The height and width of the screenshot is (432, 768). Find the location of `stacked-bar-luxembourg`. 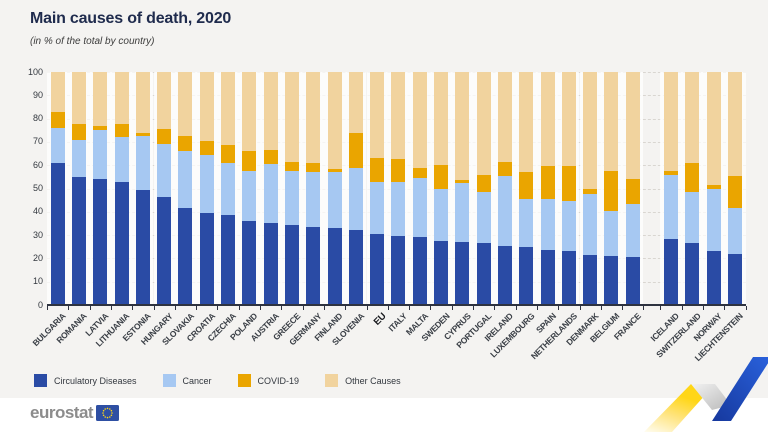

stacked-bar-luxembourg is located at coordinates (526, 188).